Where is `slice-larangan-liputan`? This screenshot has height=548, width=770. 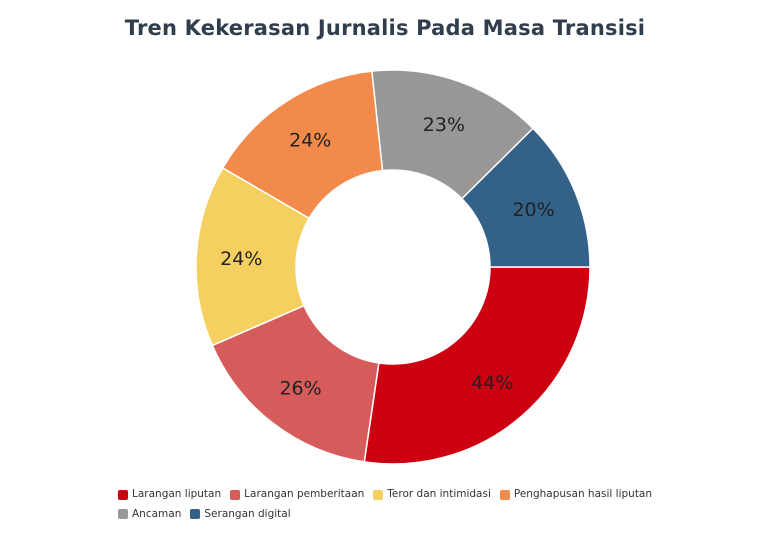 slice-larangan-liputan is located at coordinates (477, 365).